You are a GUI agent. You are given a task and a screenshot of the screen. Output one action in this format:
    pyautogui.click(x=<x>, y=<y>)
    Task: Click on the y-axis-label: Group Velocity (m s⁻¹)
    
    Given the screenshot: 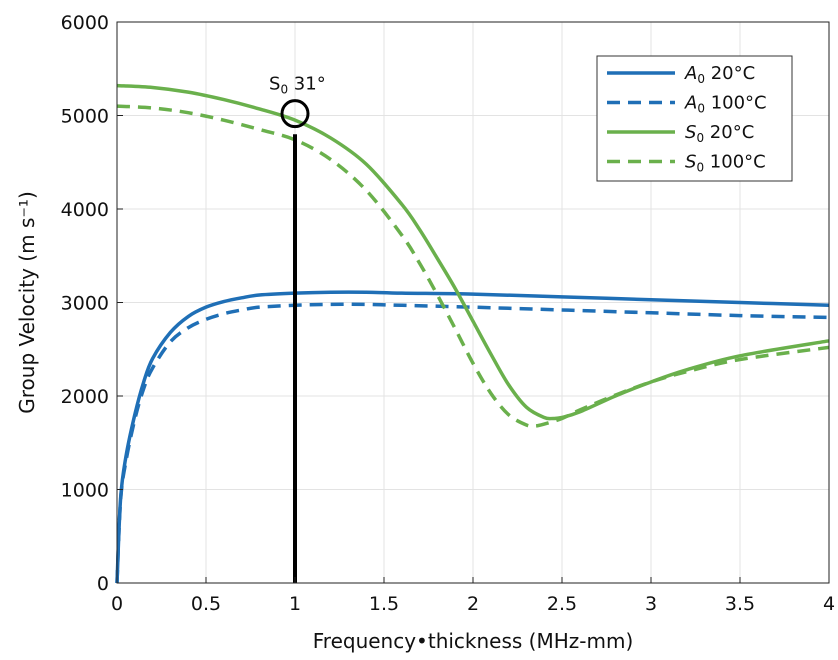 What is the action you would take?
    pyautogui.click(x=27, y=302)
    